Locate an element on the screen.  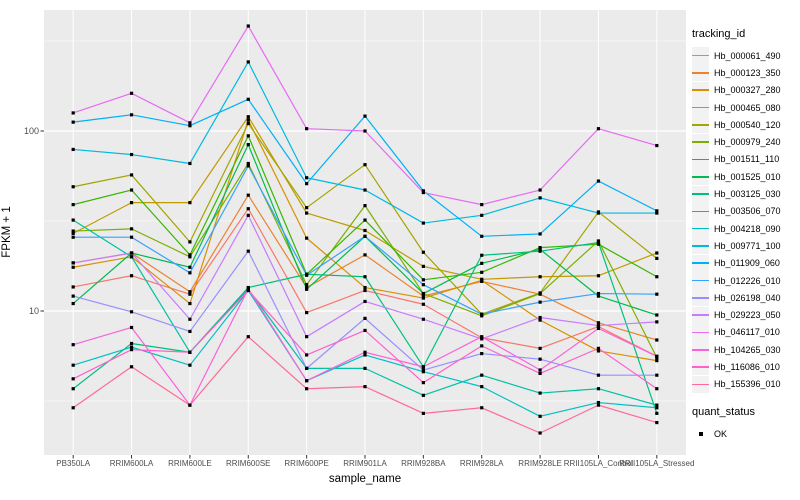
x-tick-label: RRIM928BA is located at coordinates (423, 463).